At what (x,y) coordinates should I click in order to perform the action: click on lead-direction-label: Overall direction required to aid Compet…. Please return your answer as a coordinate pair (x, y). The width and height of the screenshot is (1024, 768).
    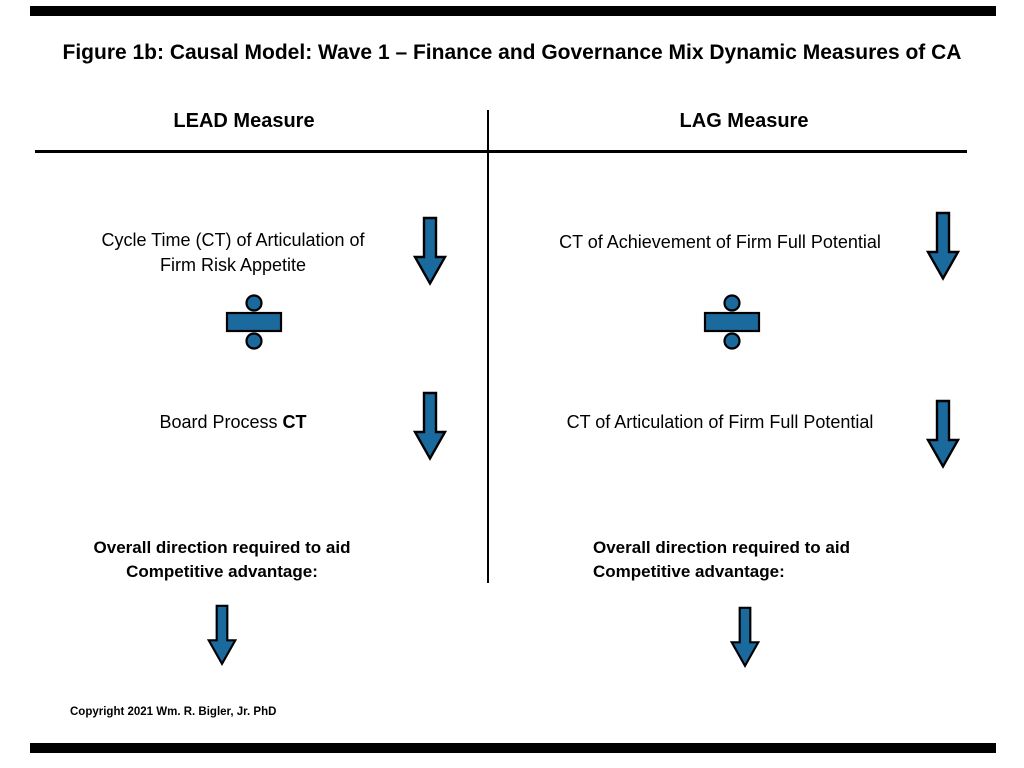
    Looking at the image, I should click on (222, 560).